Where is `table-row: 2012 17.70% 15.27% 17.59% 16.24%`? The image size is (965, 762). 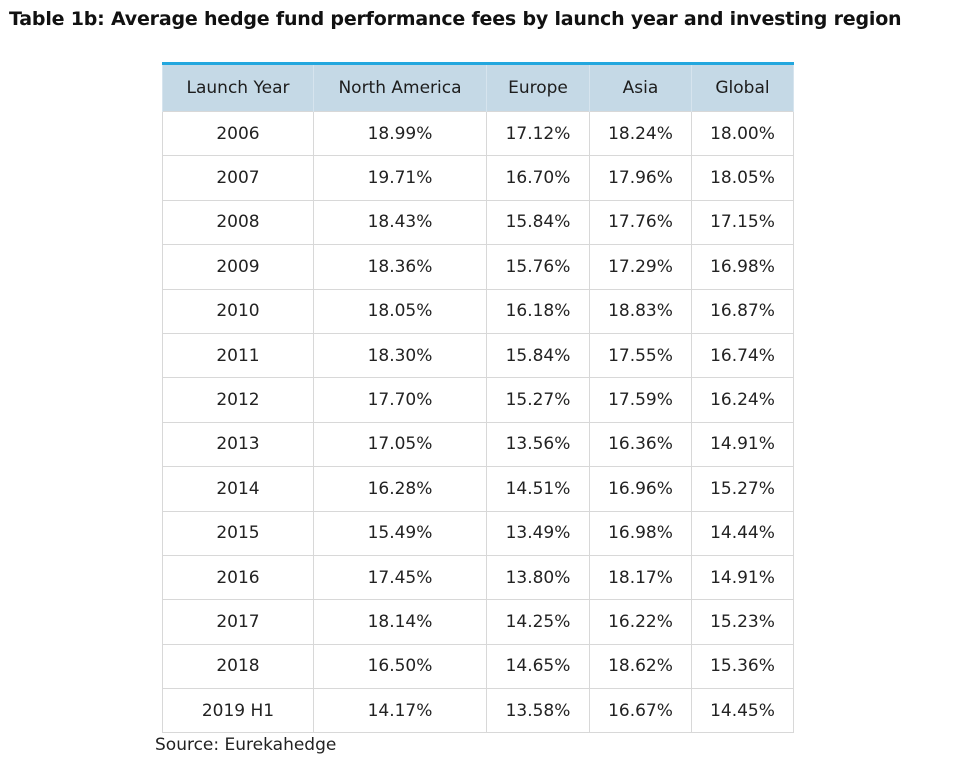
table-row: 2012 17.70% 15.27% 17.59% 16.24% is located at coordinates (478, 400).